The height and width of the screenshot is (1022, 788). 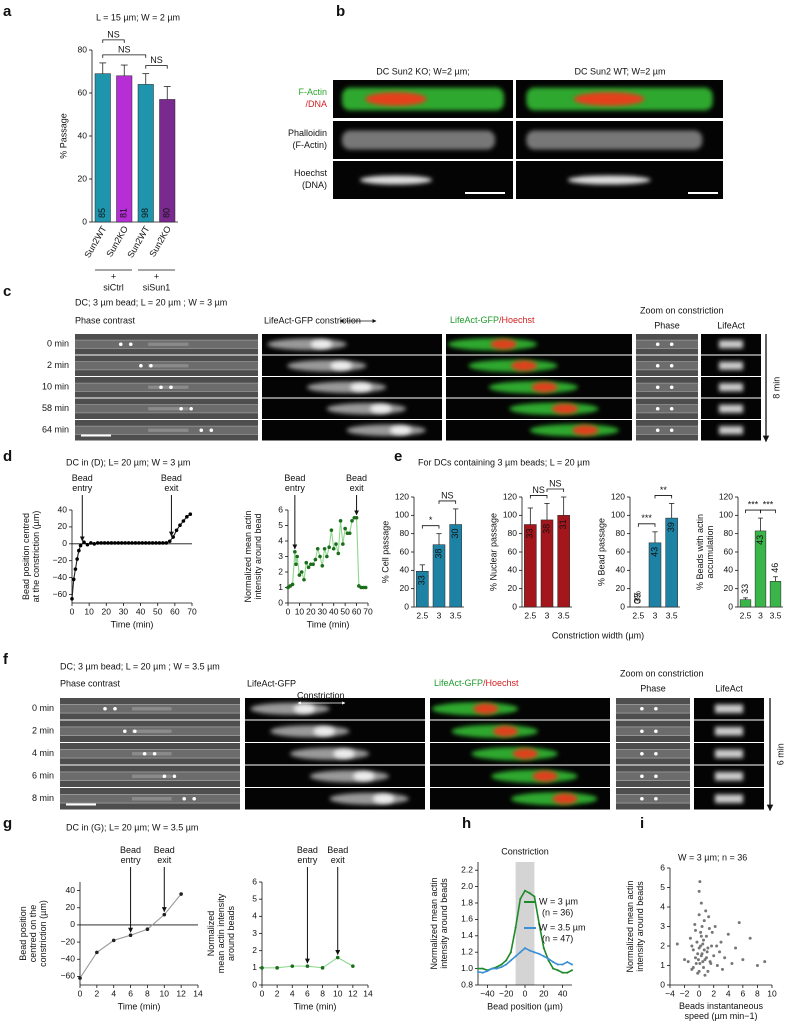 What do you see at coordinates (43, 731) in the screenshot?
I see `row-label: 2 min` at bounding box center [43, 731].